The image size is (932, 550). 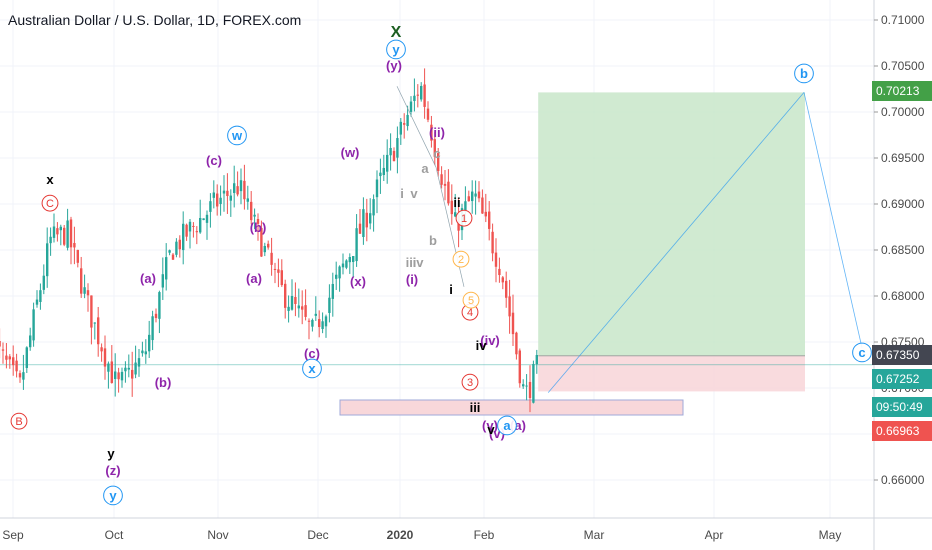 I want to click on wave-label-(c): (c), so click(x=214, y=160).